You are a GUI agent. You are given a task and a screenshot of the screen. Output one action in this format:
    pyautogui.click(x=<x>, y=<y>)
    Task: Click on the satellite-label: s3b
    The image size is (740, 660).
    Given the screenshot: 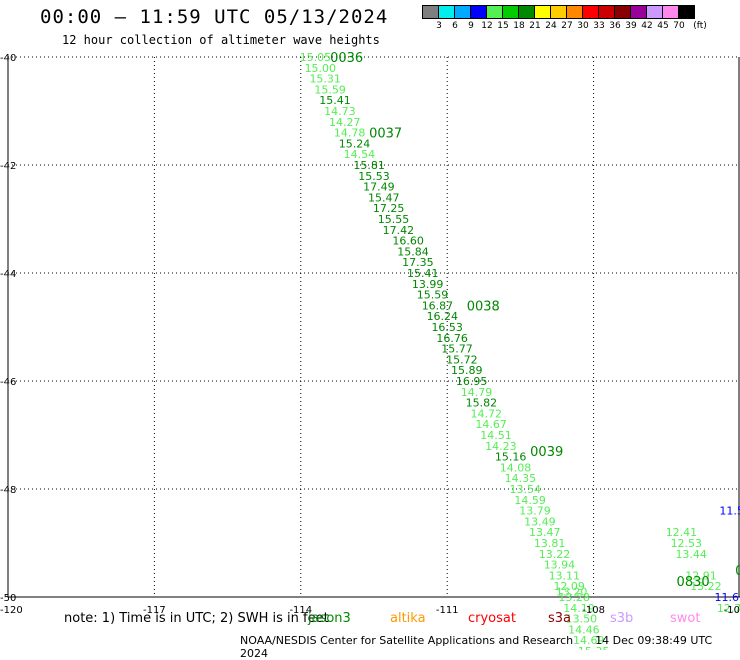 What is the action you would take?
    pyautogui.click(x=622, y=618)
    